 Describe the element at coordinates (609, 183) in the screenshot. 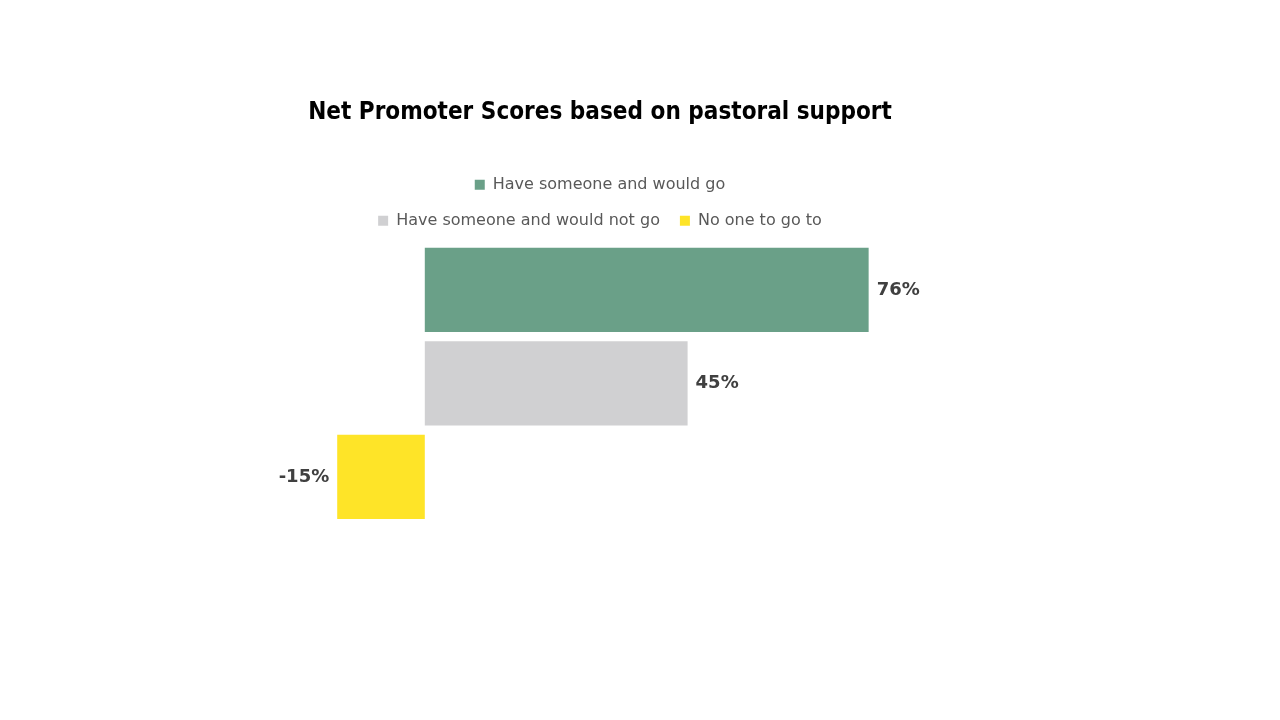

I see `legend-label: Have someone and would go` at that location.